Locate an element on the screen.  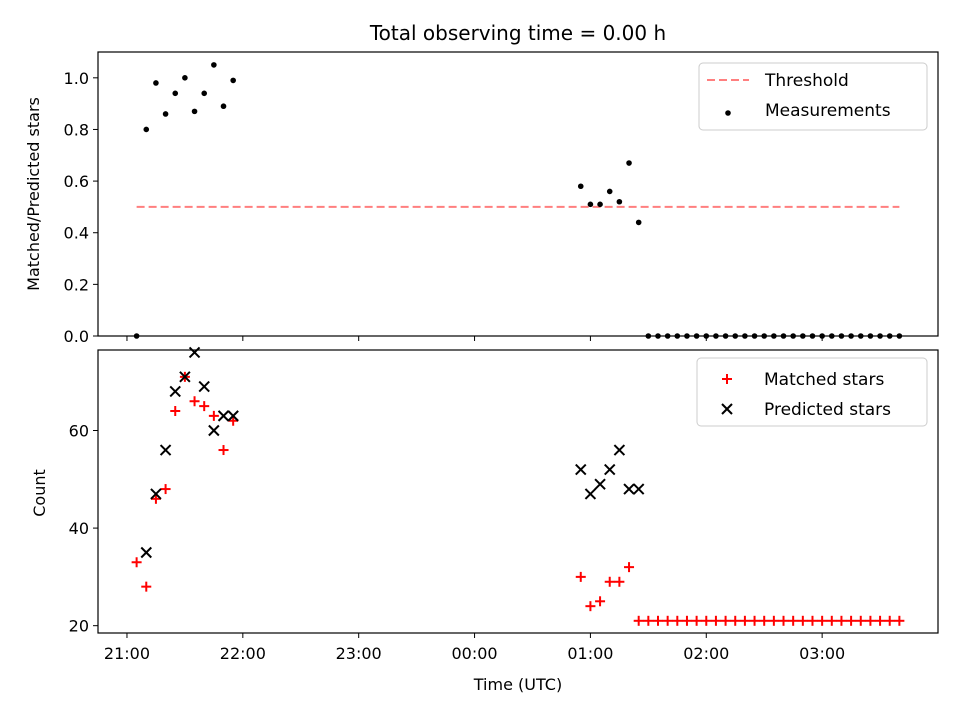
top-legend: Threshold Measurements is located at coordinates (813, 96).